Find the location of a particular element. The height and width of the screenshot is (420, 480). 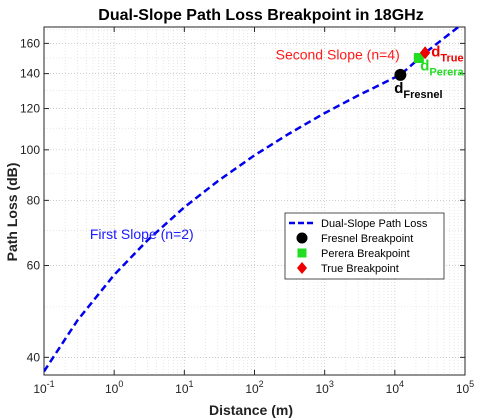

x-tick-exponent: 5 is located at coordinates (471, 384).